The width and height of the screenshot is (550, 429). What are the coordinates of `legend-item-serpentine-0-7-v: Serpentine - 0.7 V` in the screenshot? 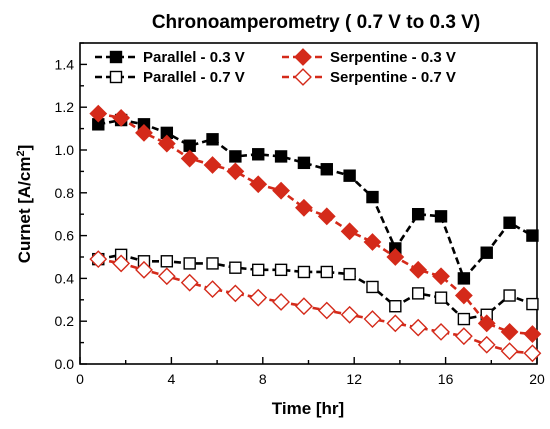 It's located at (369, 77).